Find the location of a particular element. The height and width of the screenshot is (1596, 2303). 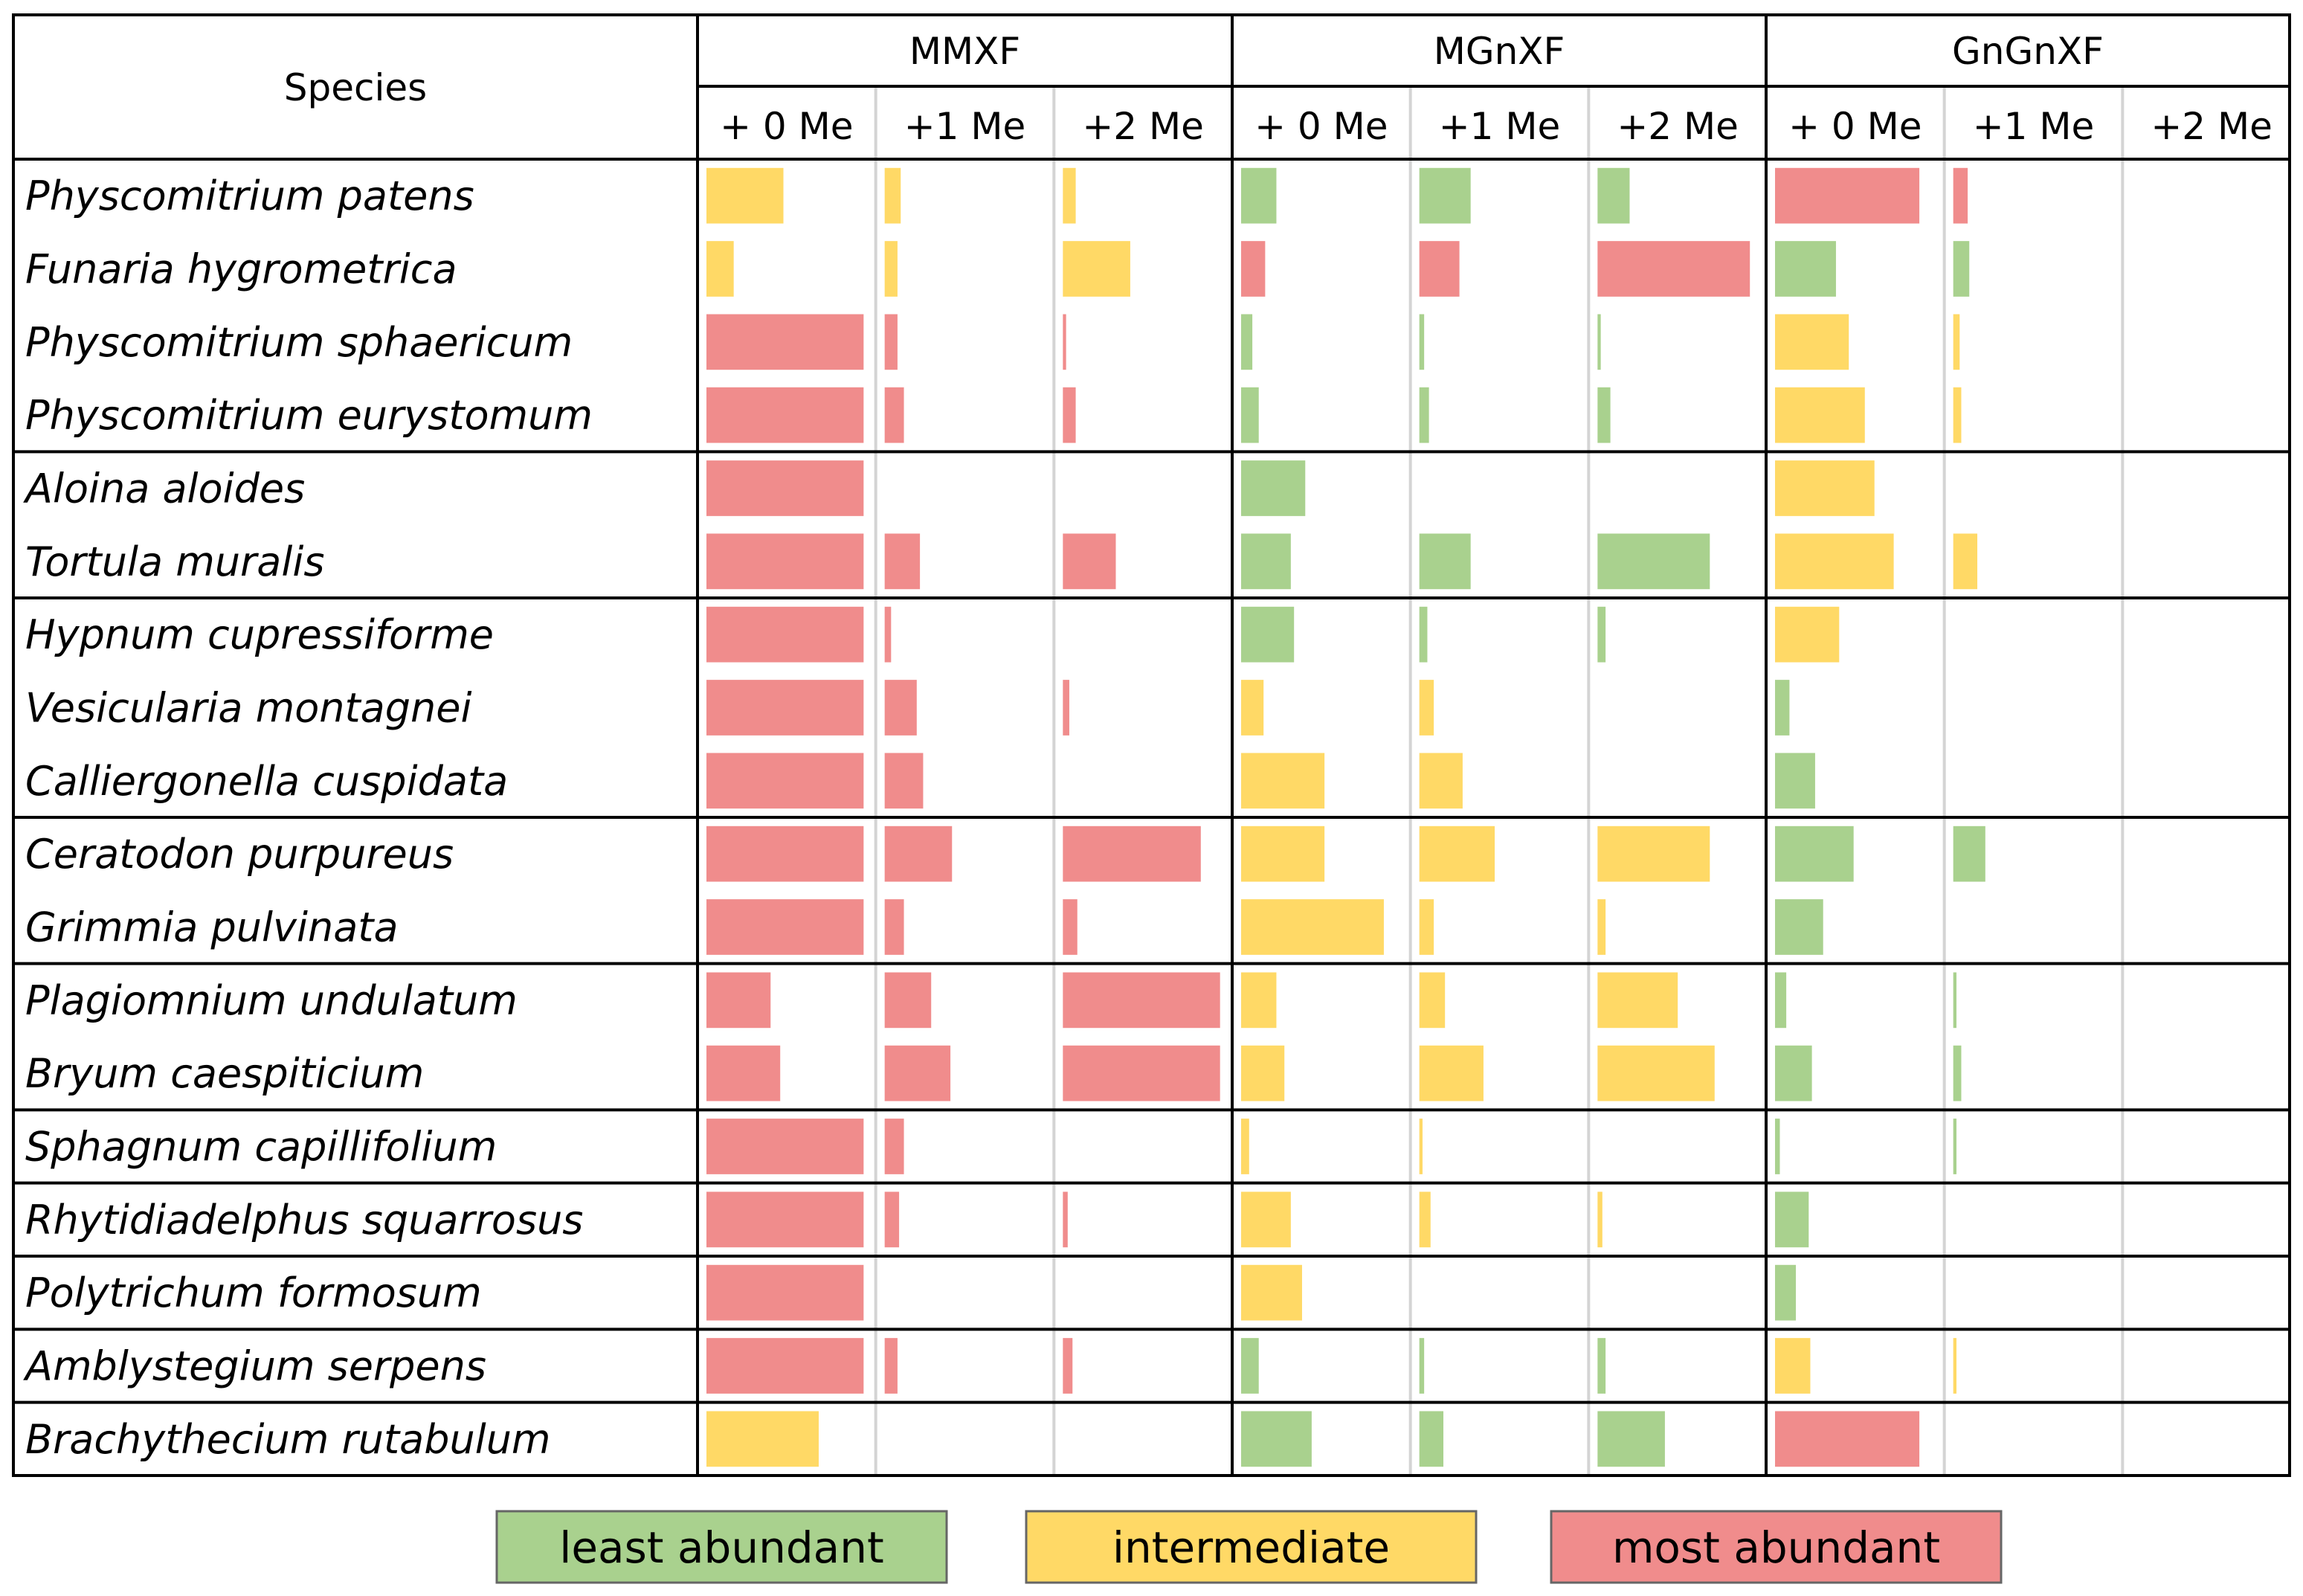

species-label: Grimmia pulvinata is located at coordinates (212, 927).